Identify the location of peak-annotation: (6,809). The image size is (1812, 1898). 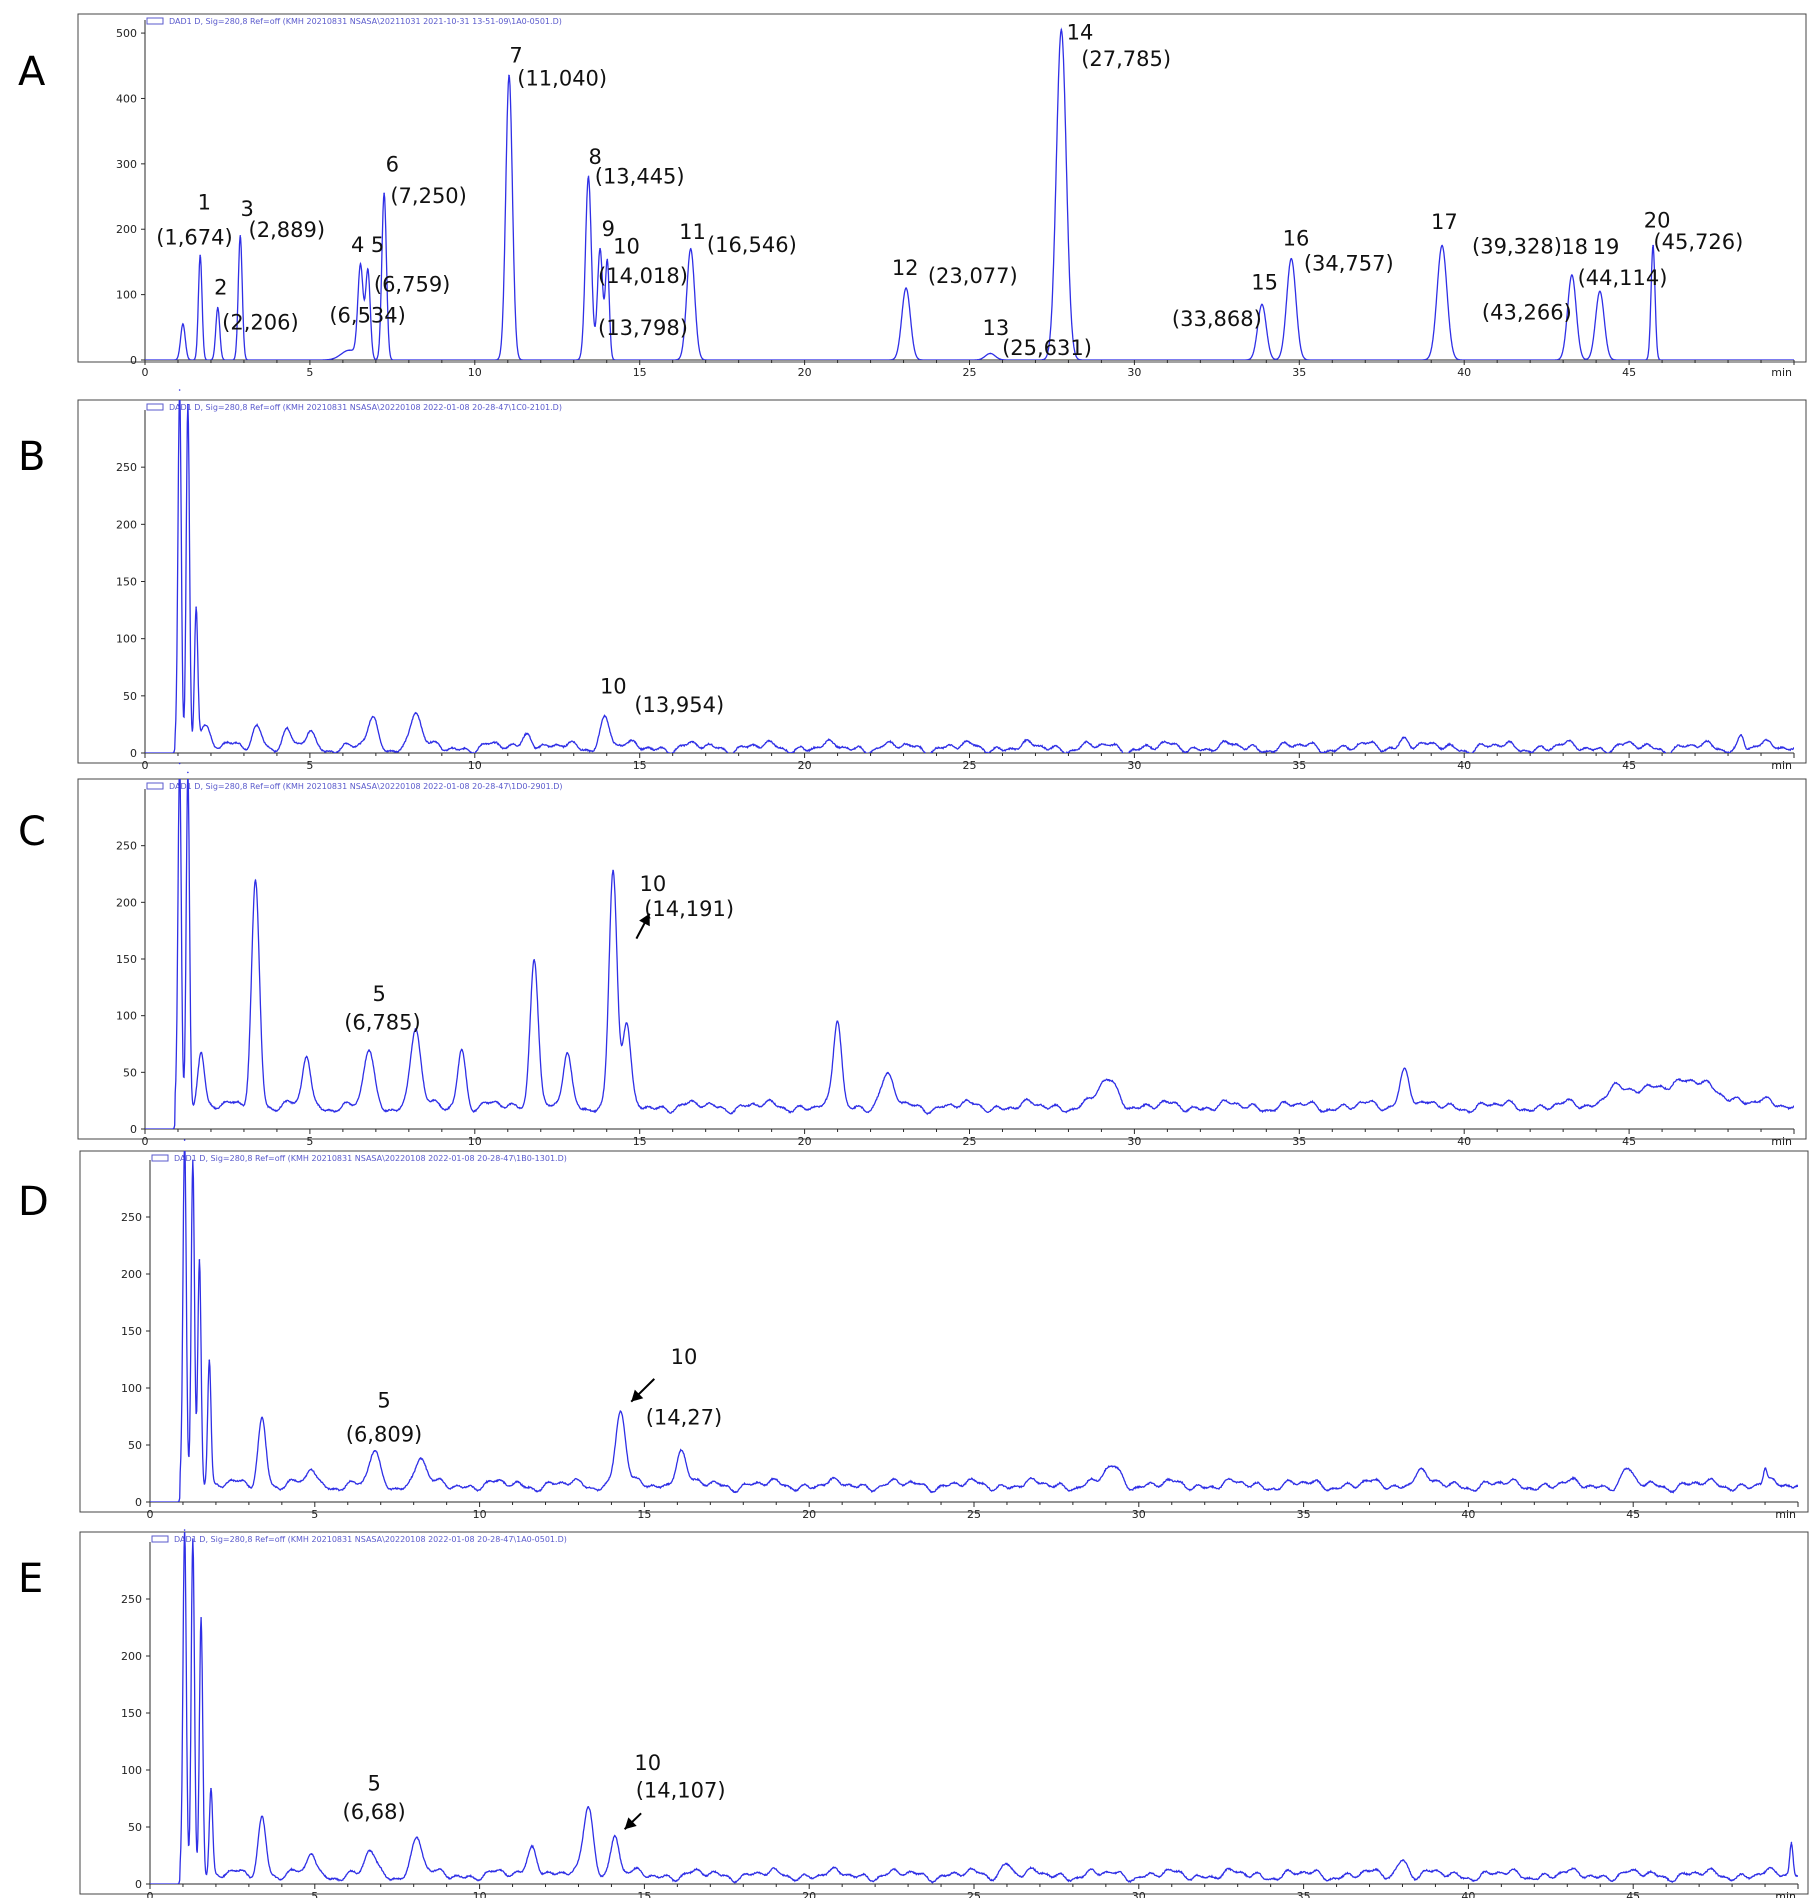
(384, 1435).